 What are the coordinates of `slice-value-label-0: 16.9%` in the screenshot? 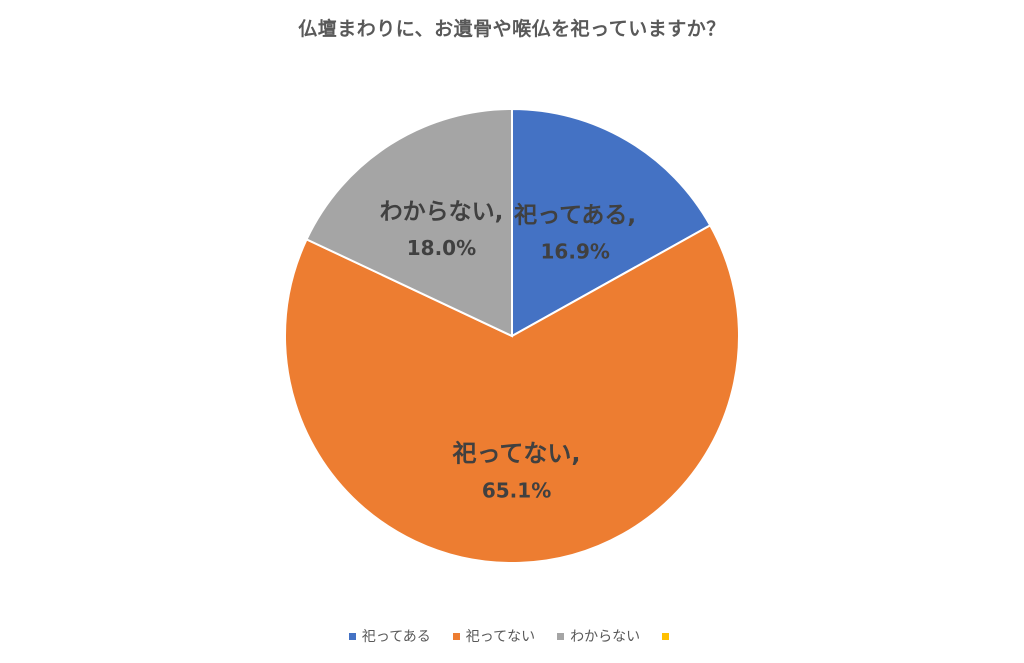 It's located at (575, 251).